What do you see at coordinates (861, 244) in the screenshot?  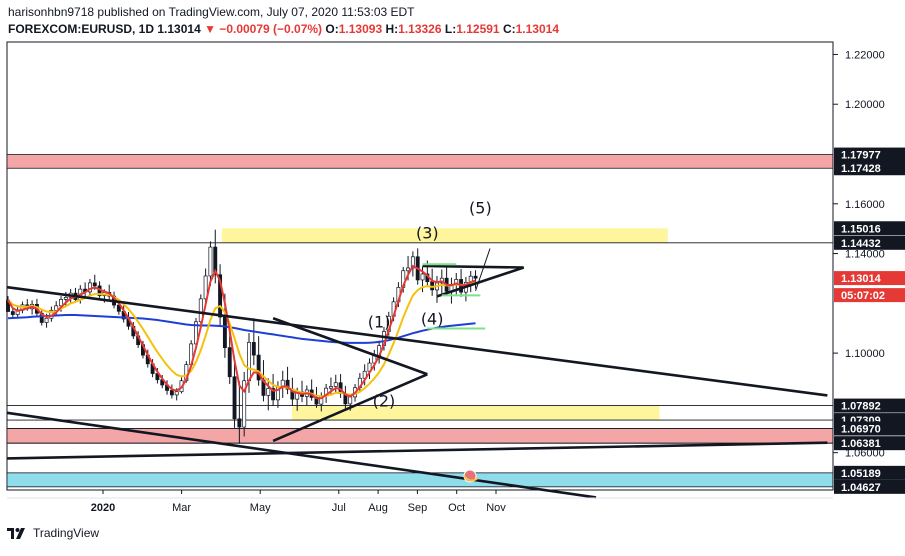 I see `price-label: 1.14432` at bounding box center [861, 244].